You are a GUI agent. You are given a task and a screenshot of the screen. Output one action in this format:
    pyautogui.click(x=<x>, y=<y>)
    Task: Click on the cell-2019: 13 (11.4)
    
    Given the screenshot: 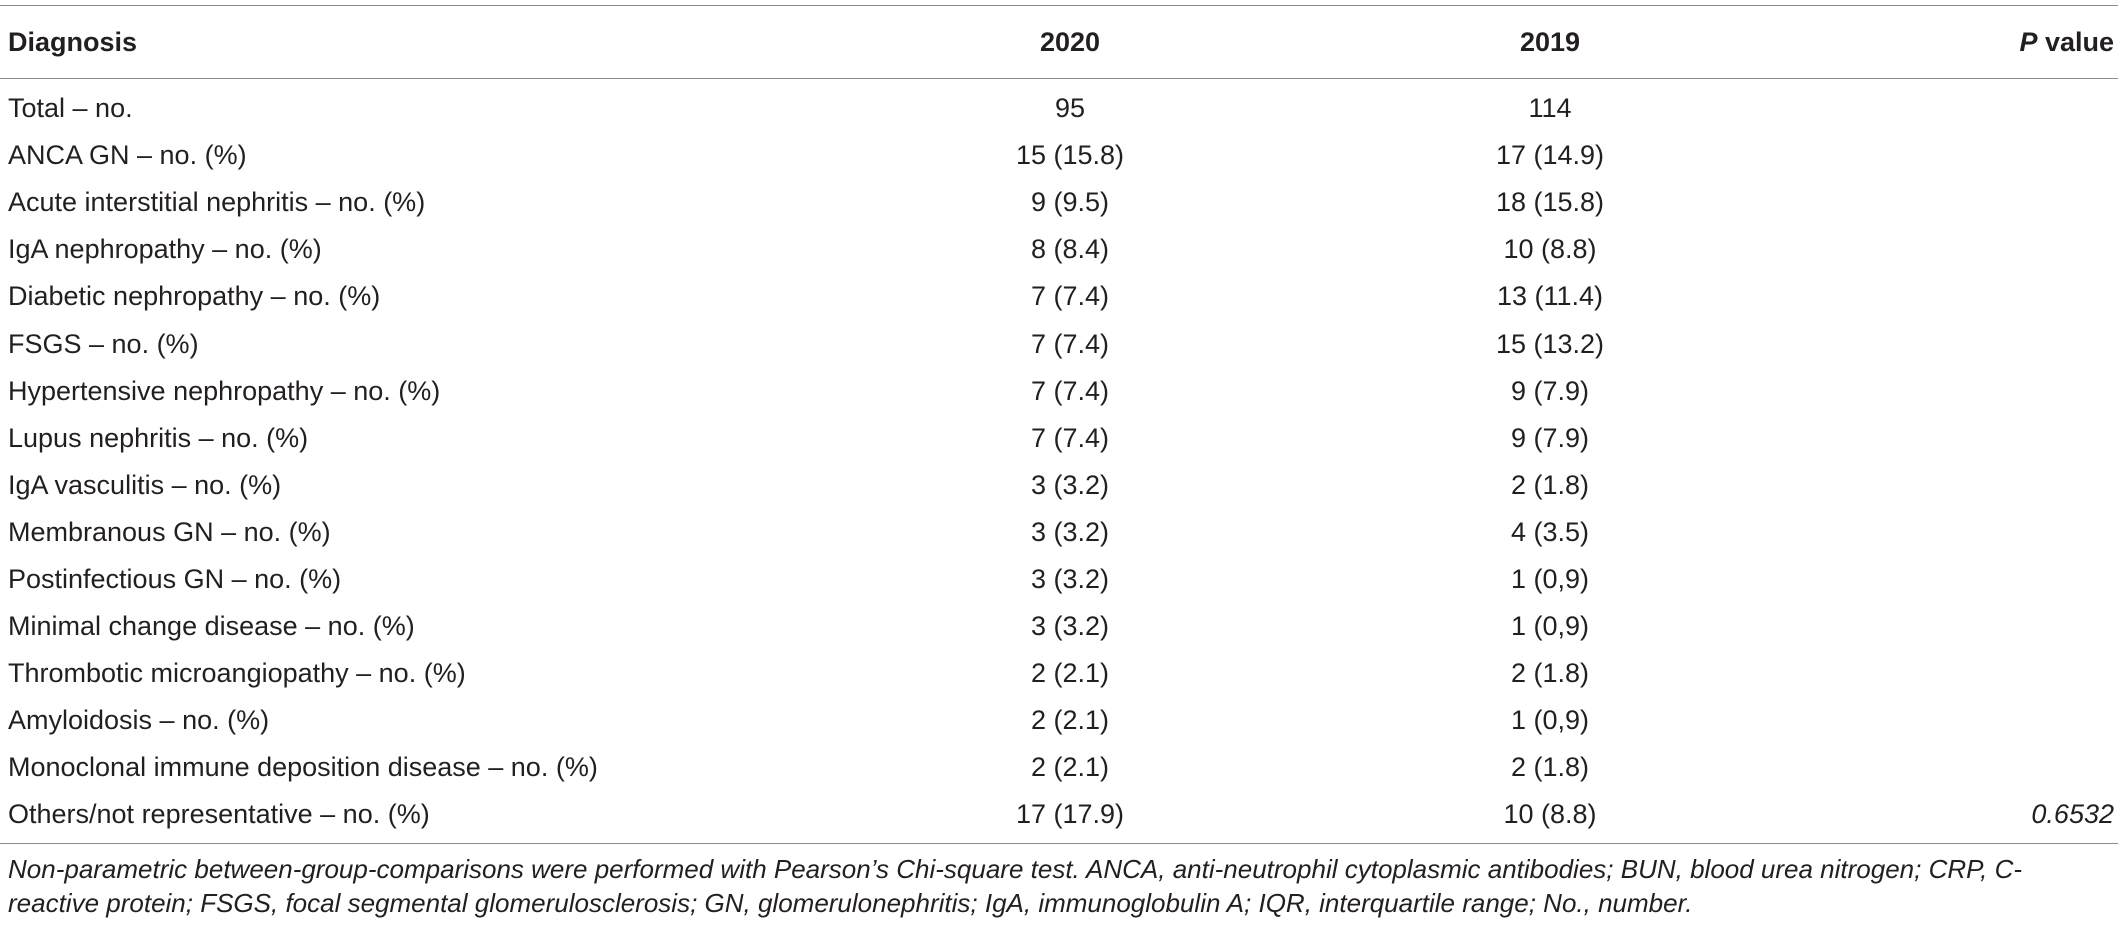 What is the action you would take?
    pyautogui.click(x=1550, y=296)
    